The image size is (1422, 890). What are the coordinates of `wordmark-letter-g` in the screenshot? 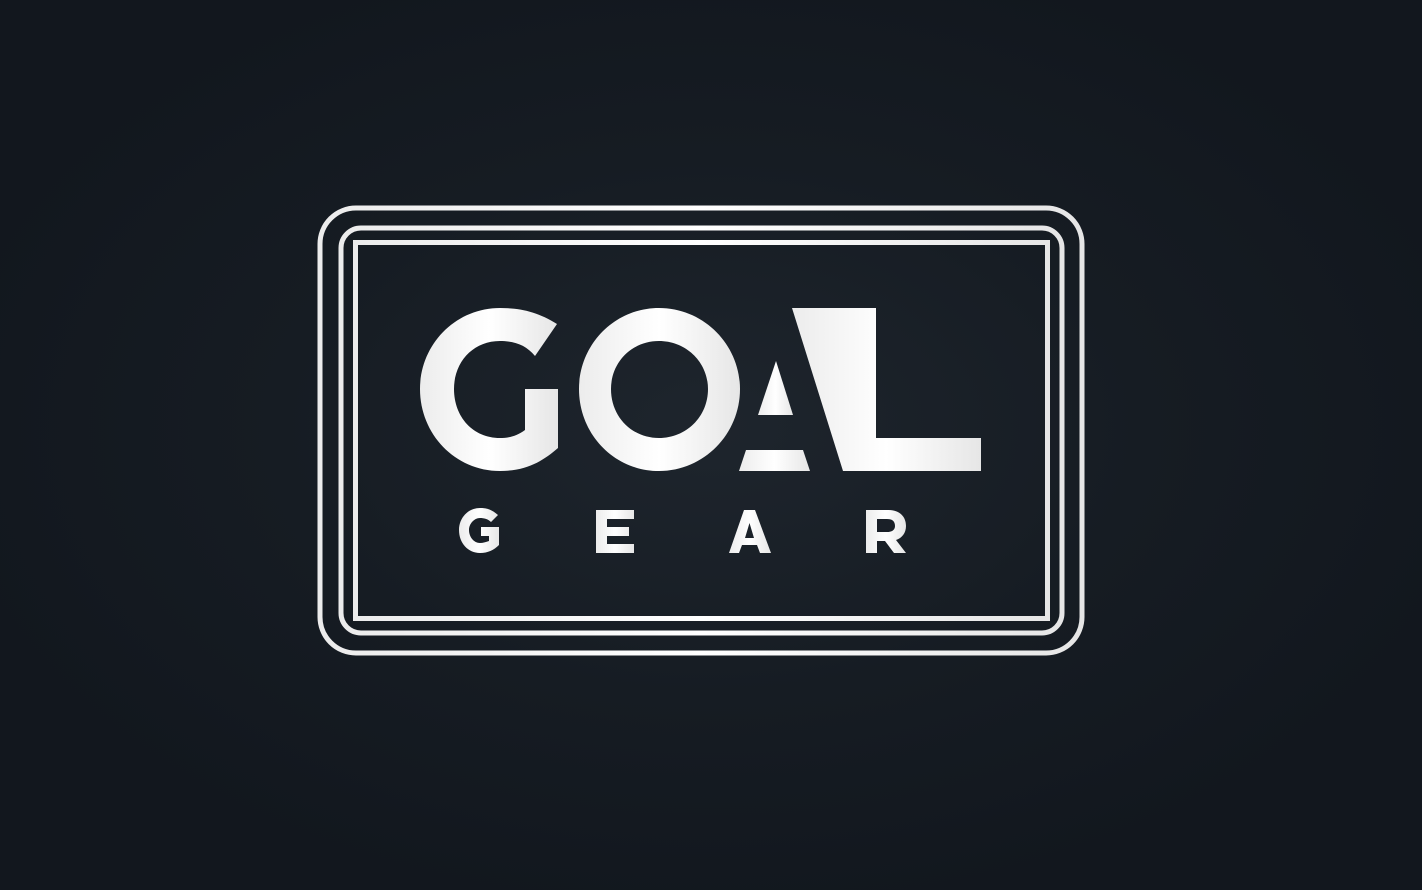 It's located at (489, 389).